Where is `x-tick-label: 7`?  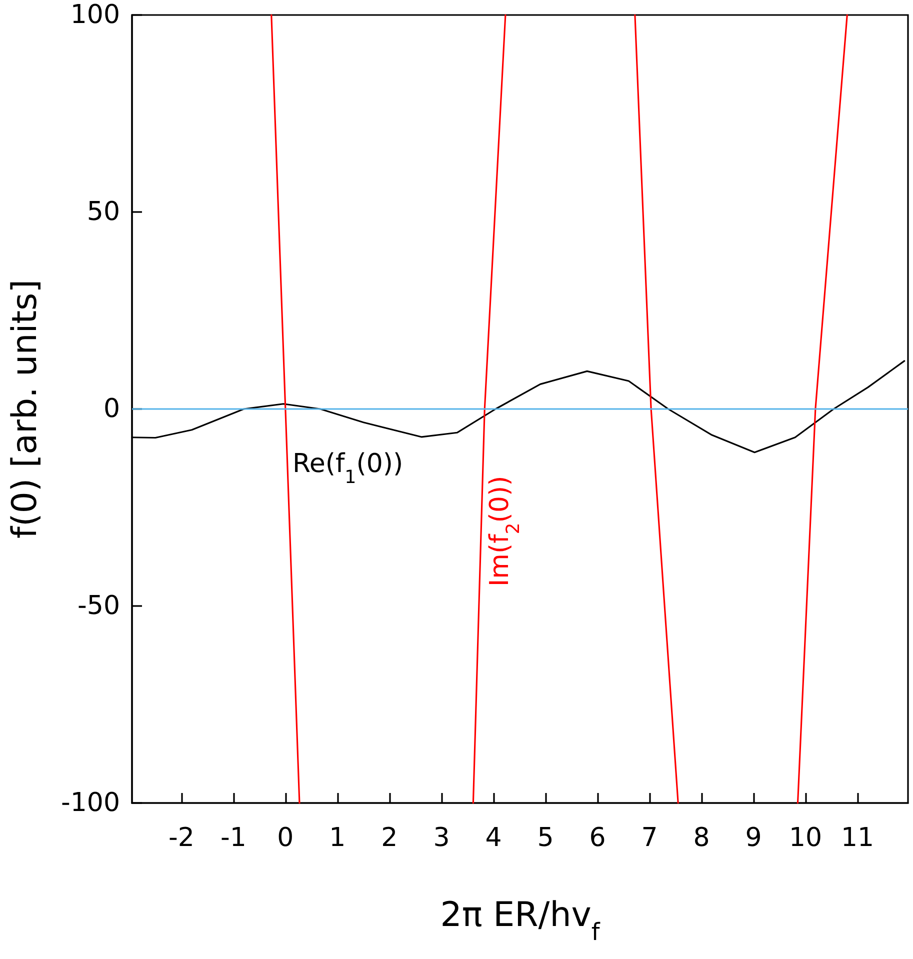
x-tick-label: 7 is located at coordinates (649, 838).